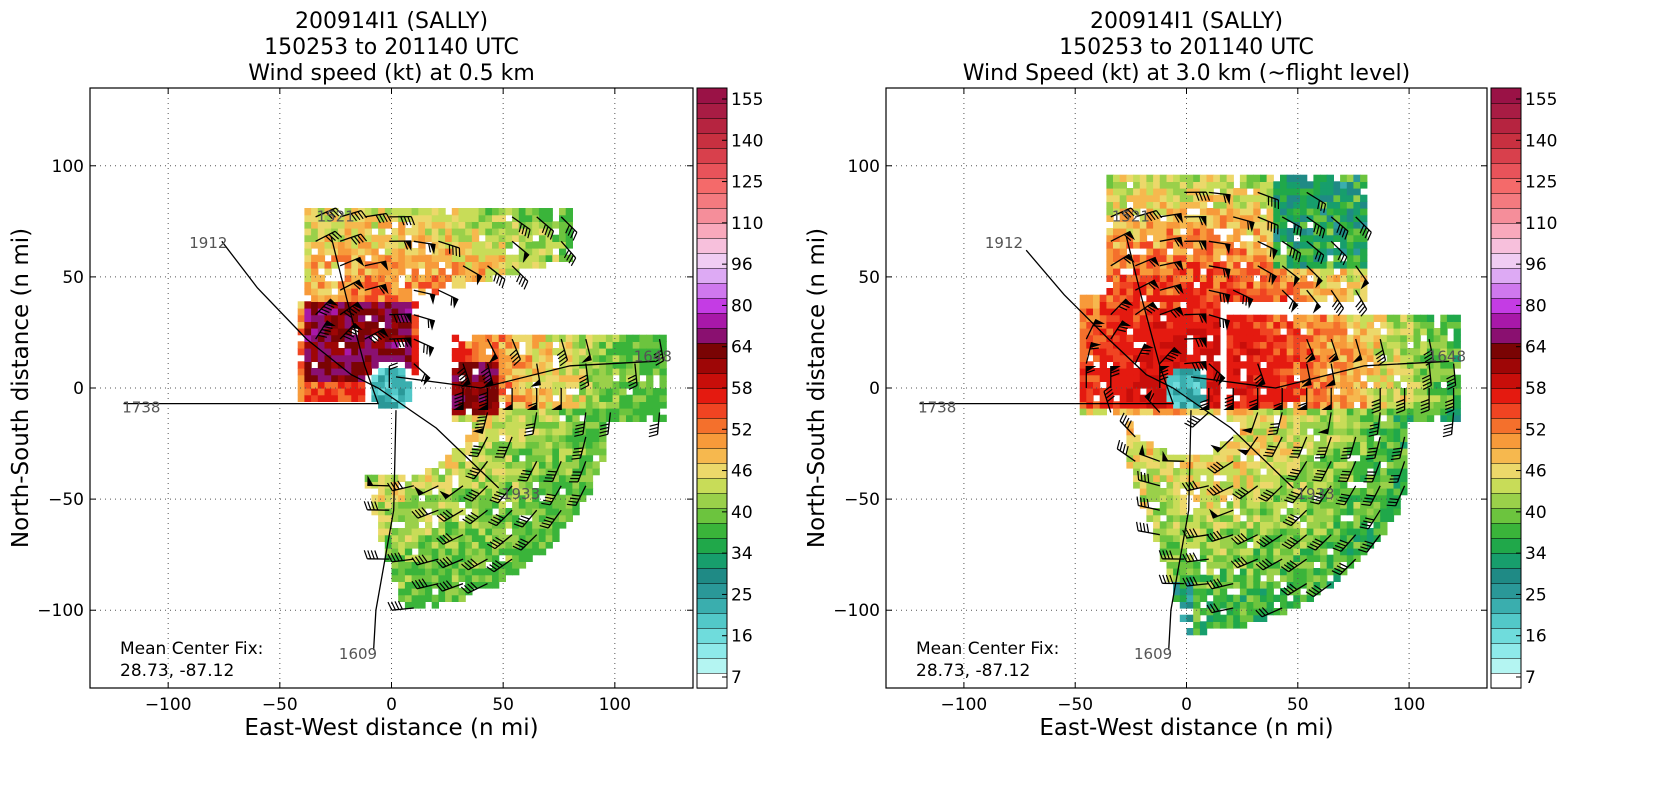 The height and width of the screenshot is (787, 1654). Describe the element at coordinates (525, 374) in the screenshot. I see `flight-track` at that location.